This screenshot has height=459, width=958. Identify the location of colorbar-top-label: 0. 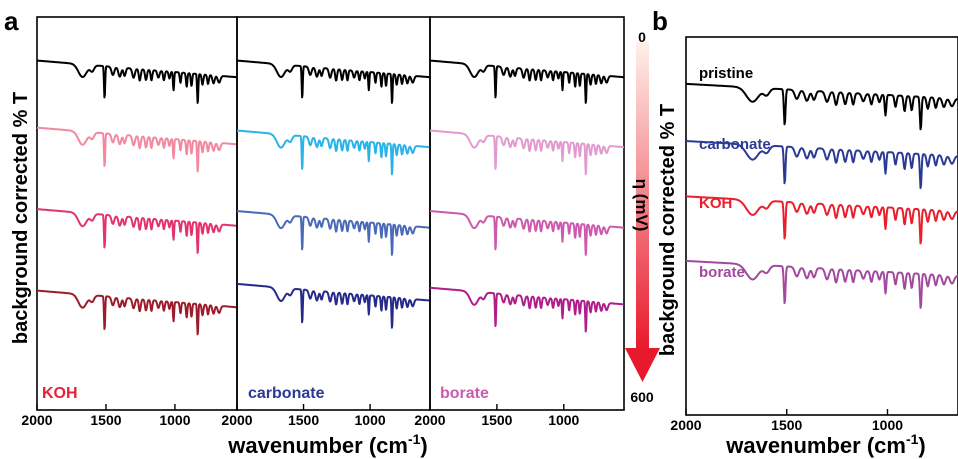
(642, 37).